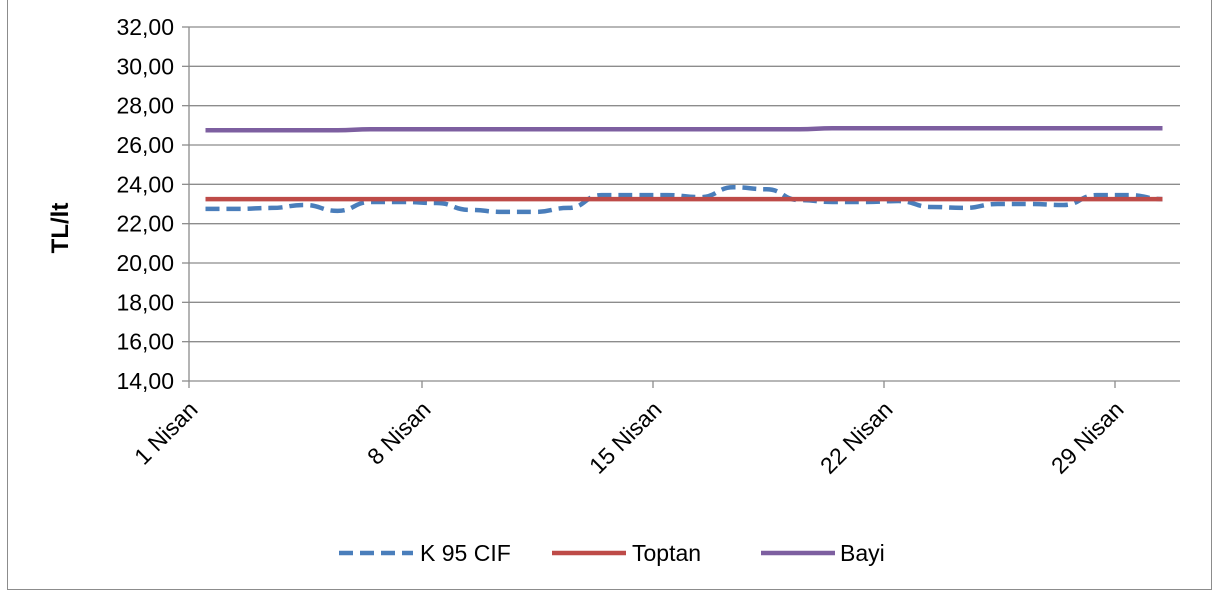 Image resolution: width=1219 pixels, height=596 pixels. Describe the element at coordinates (465, 553) in the screenshot. I see `legend-label: K 95 CIF` at that location.